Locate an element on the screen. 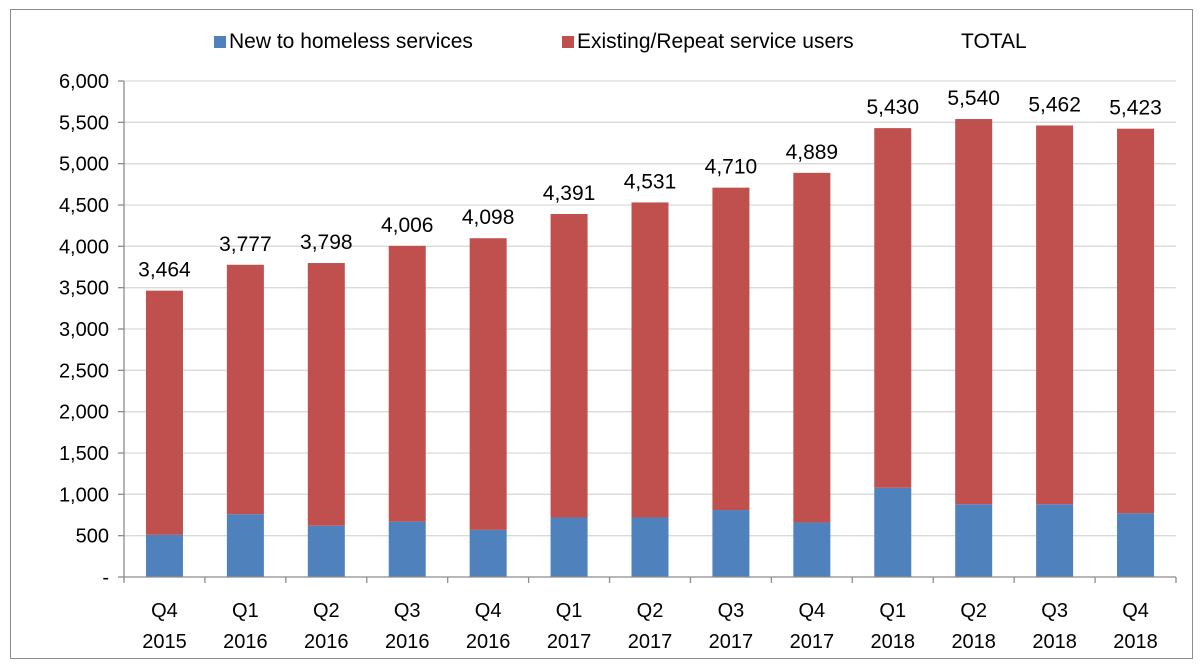 This screenshot has height=668, width=1202. total-data-label: 4,531 is located at coordinates (650, 181).